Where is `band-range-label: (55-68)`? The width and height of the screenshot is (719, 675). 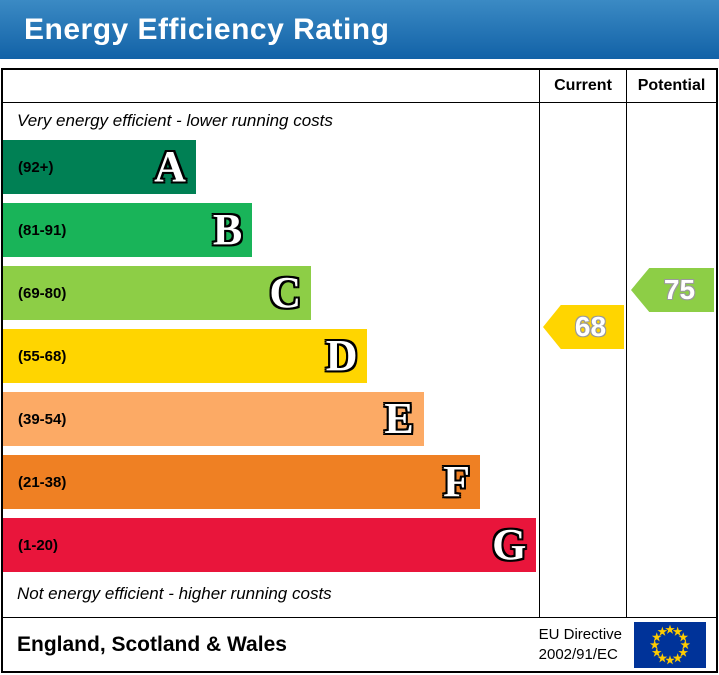 band-range-label: (55-68) is located at coordinates (42, 356).